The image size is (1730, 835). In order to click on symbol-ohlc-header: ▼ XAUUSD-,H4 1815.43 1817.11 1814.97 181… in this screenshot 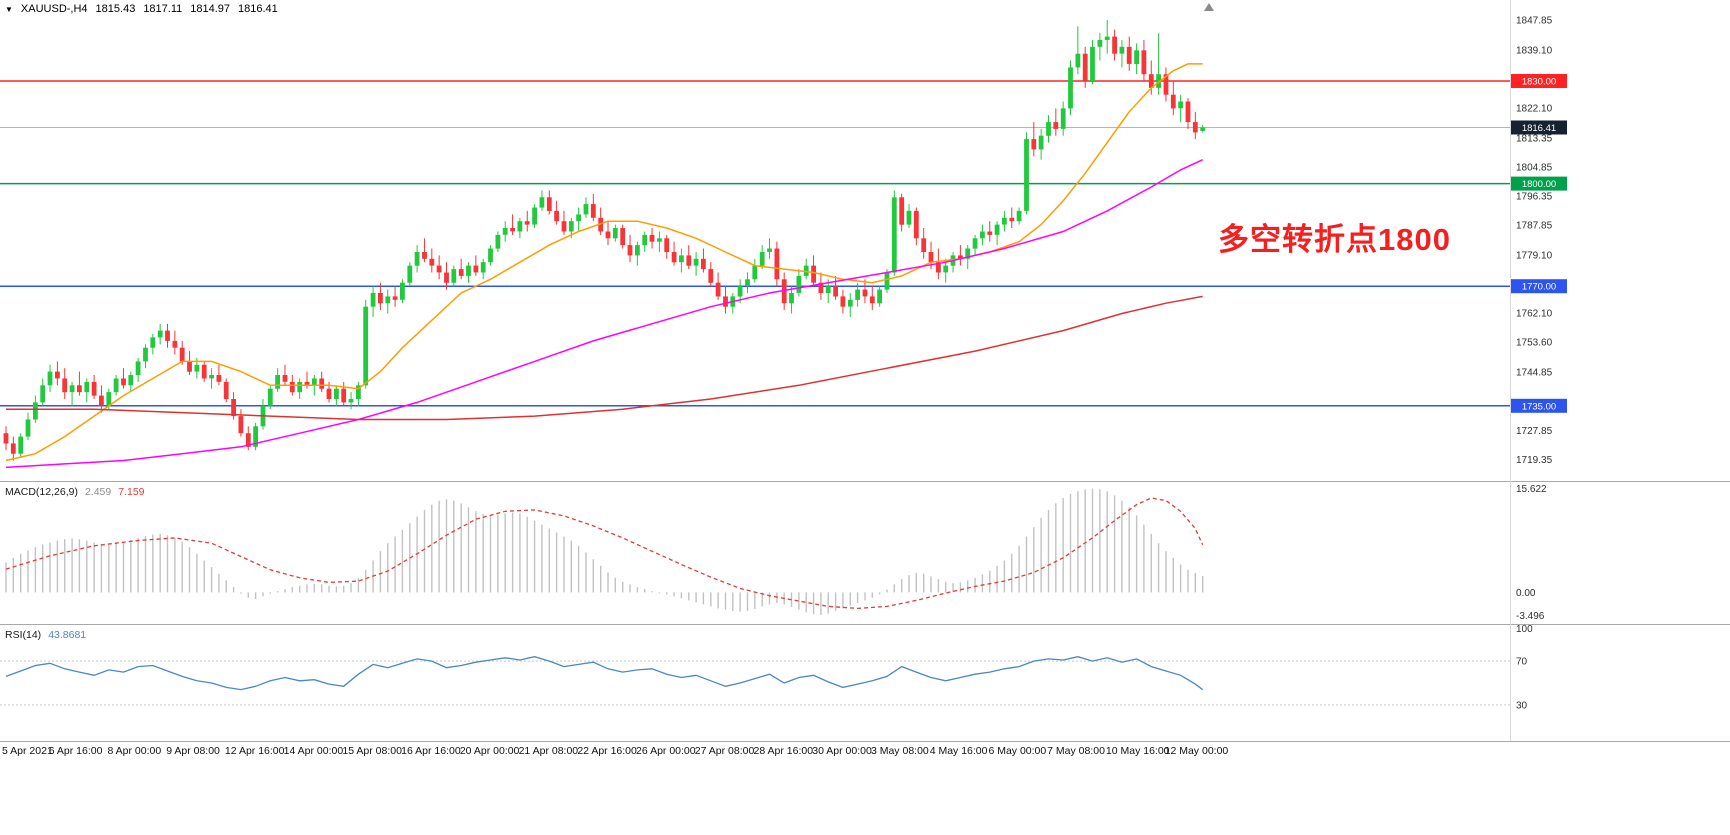, I will do `click(141, 9)`.